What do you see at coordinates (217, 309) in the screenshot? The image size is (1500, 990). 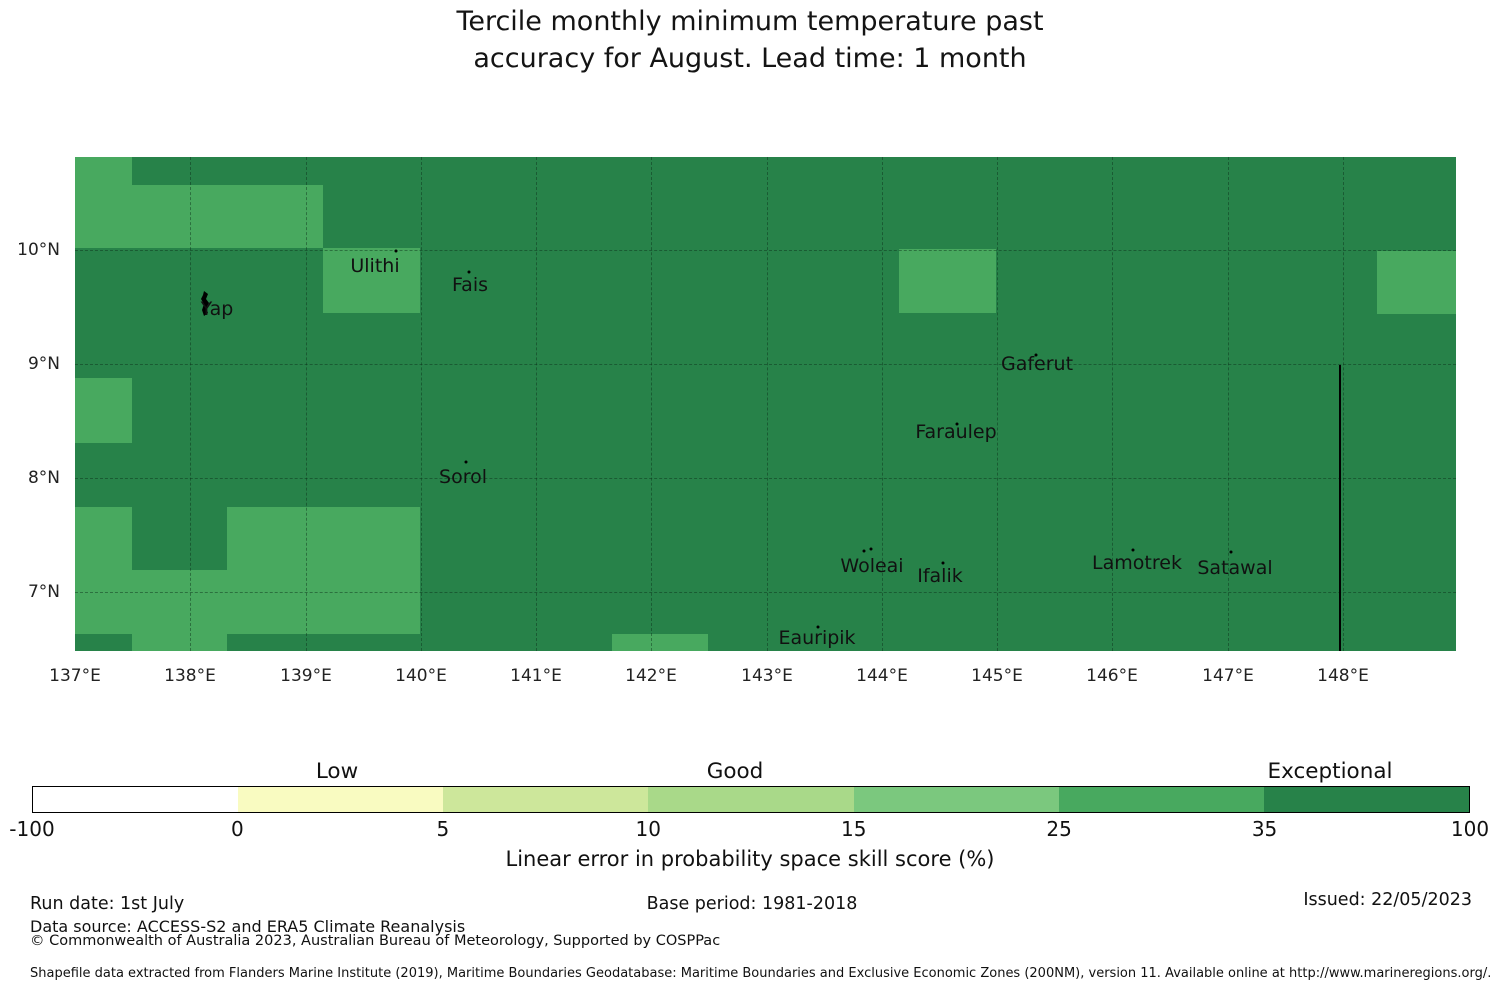 I see `island-label-yap: Yap` at bounding box center [217, 309].